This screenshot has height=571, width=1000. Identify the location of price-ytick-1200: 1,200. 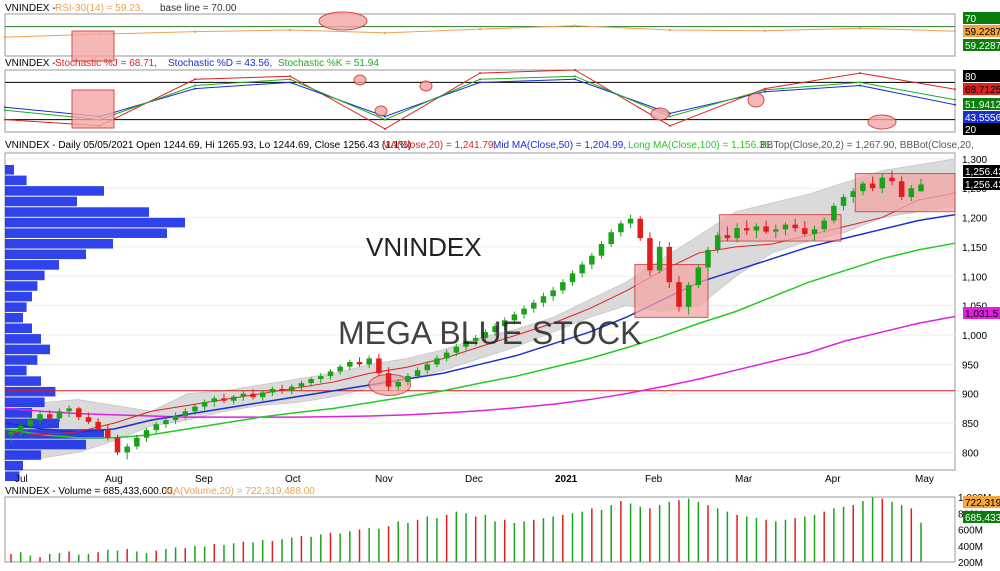
(974, 219).